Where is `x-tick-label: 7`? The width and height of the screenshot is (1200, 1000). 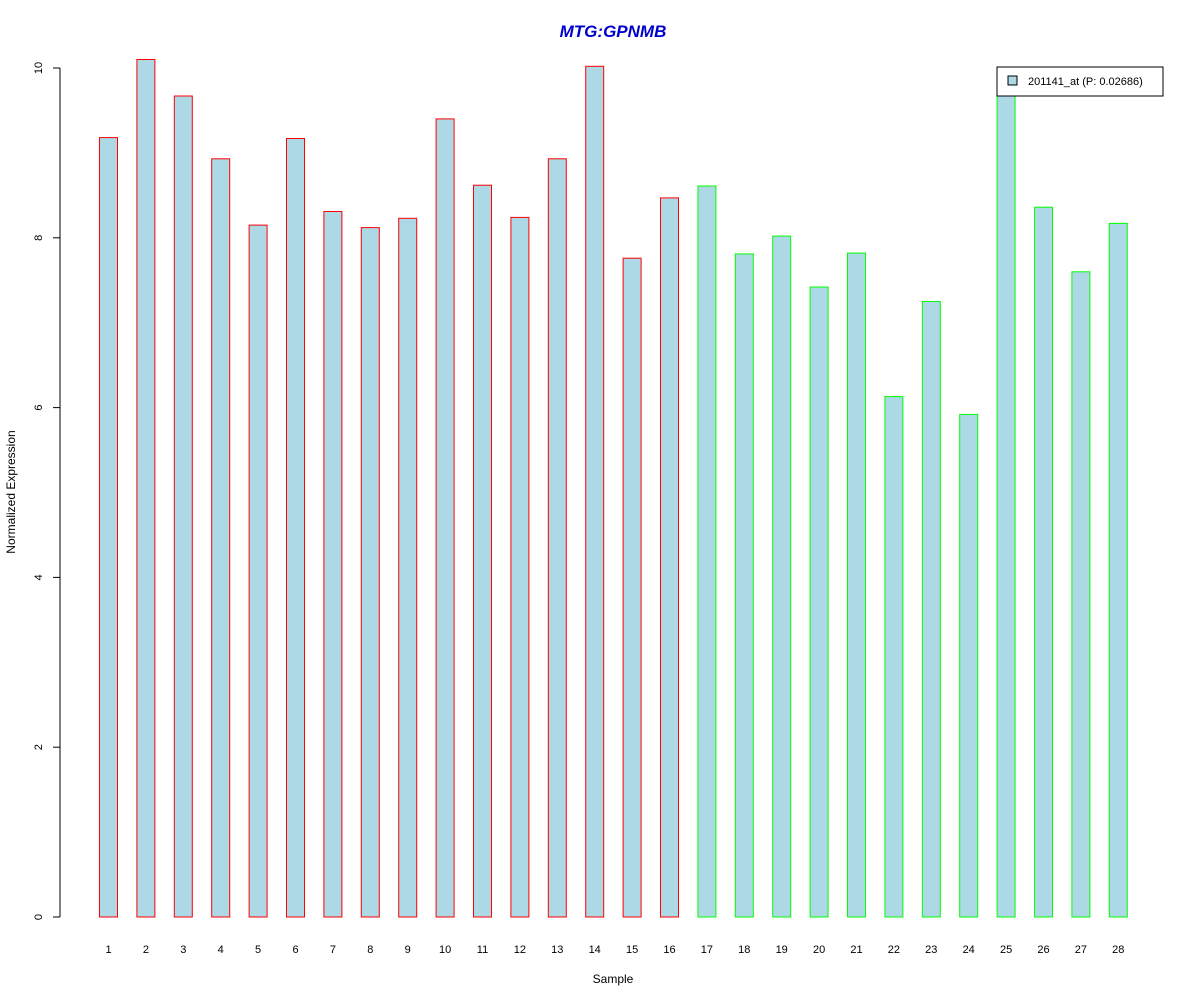 x-tick-label: 7 is located at coordinates (333, 950).